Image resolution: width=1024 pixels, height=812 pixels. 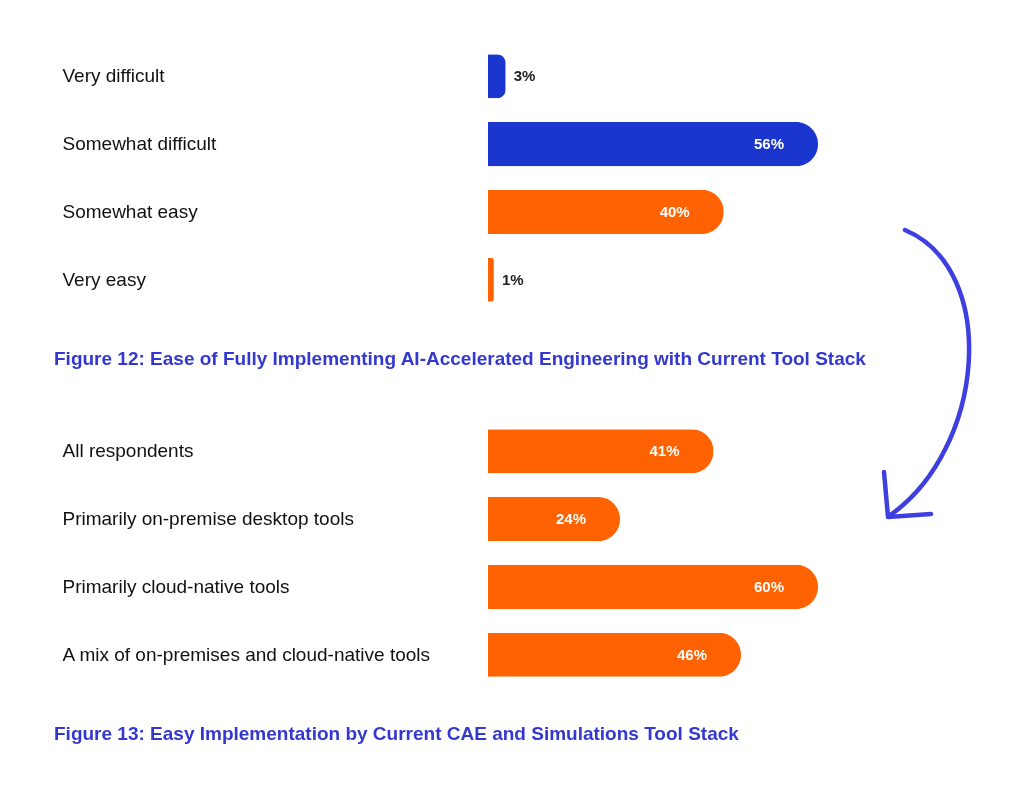 I want to click on data-label: 41%, so click(x=664, y=451).